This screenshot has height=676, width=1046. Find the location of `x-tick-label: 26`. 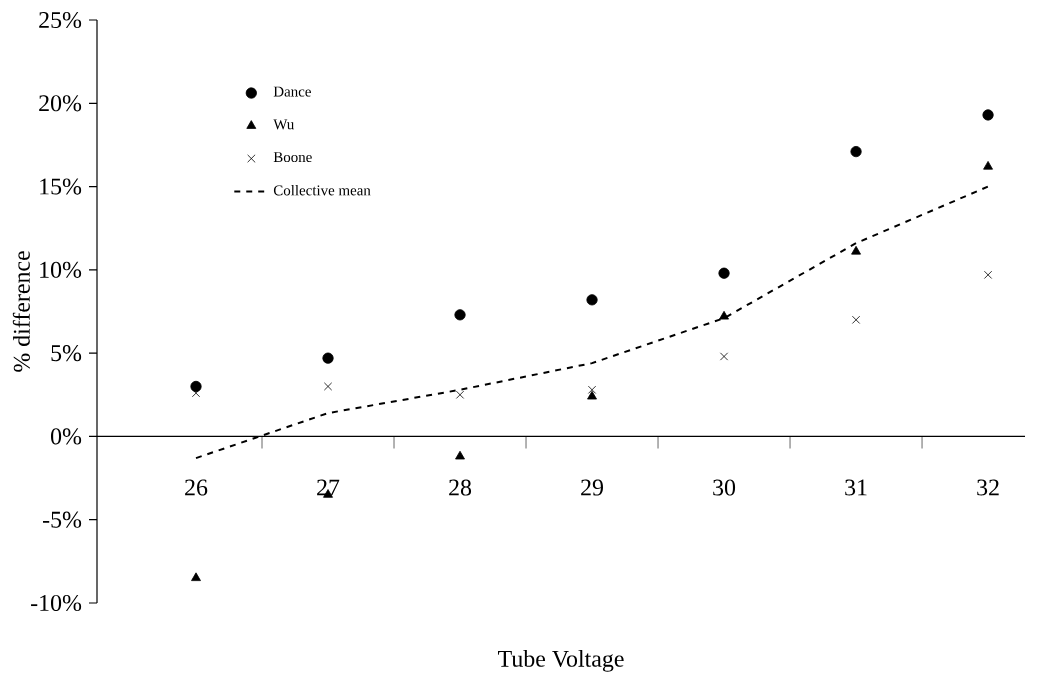

x-tick-label: 26 is located at coordinates (196, 487).